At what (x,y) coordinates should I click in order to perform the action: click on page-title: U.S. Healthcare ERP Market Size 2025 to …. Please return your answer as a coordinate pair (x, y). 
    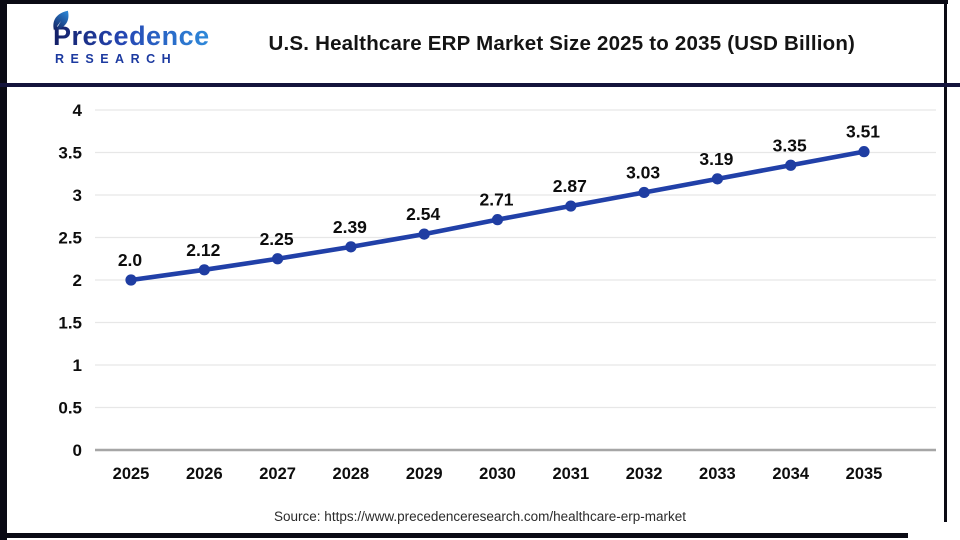
    Looking at the image, I should click on (562, 43).